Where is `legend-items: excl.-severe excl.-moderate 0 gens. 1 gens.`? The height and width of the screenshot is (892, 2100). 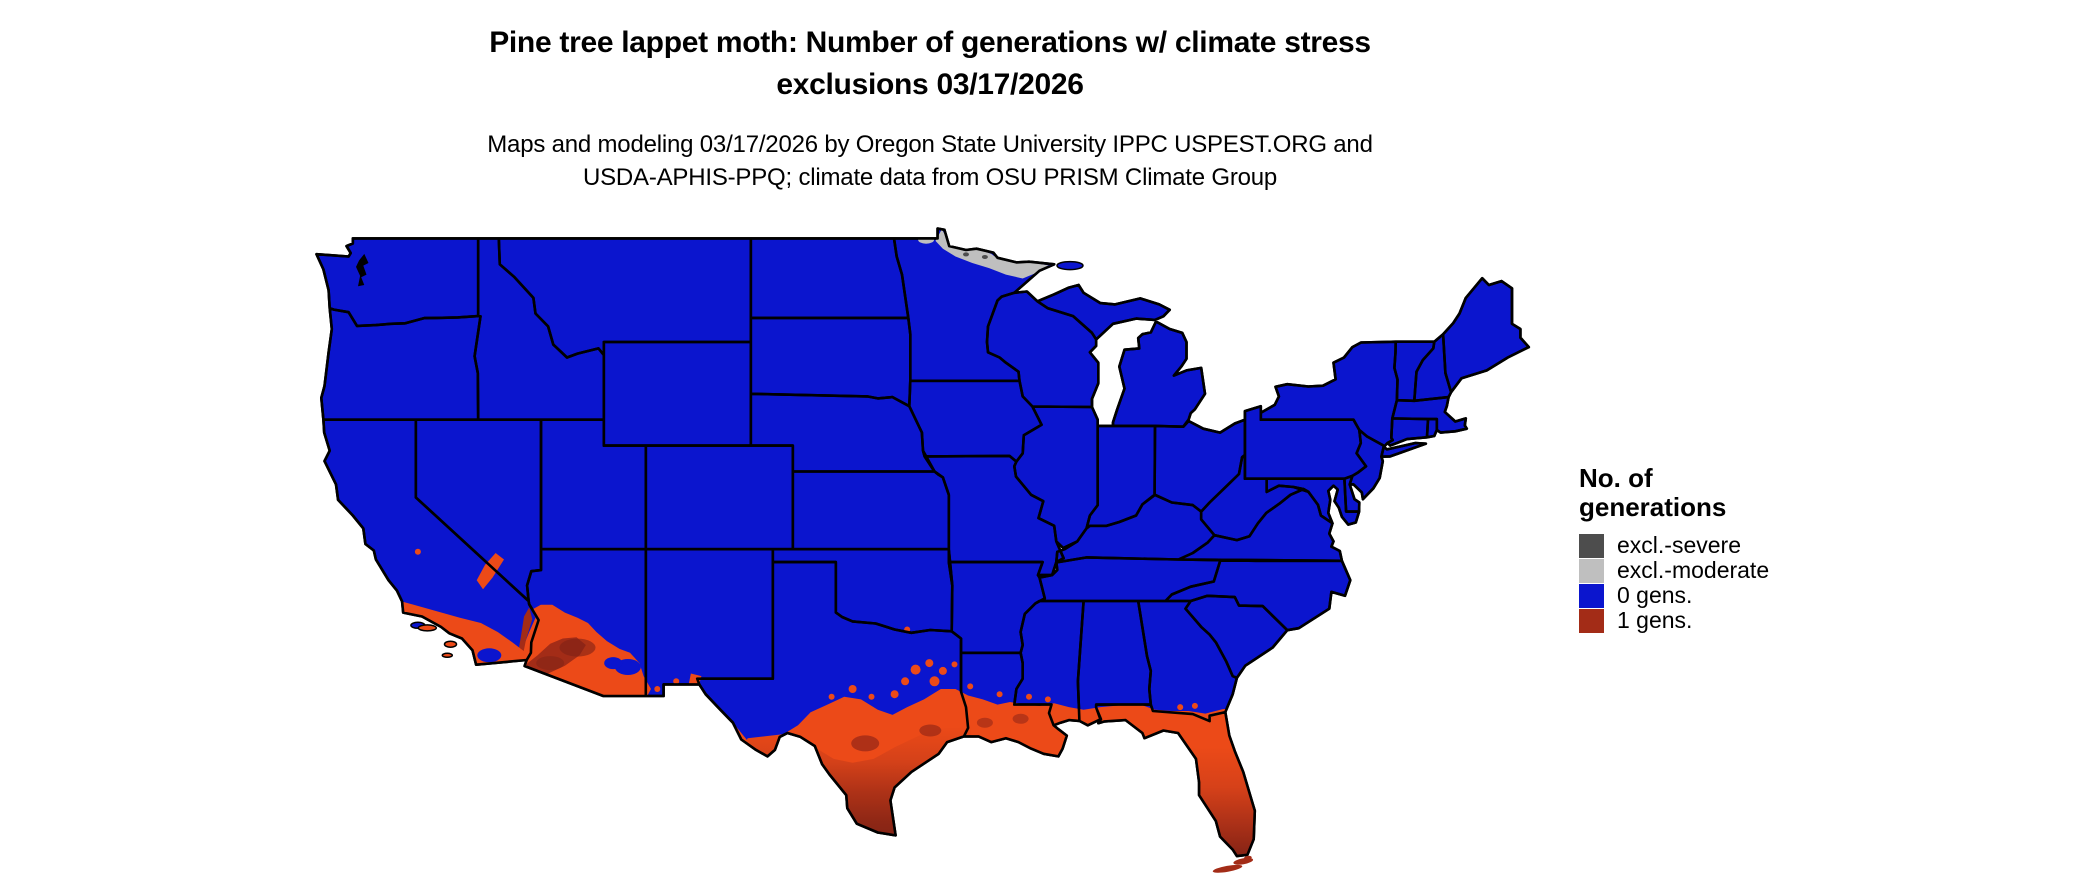
legend-items: excl.-severe excl.-moderate 0 gens. 1 gens. is located at coordinates (1694, 583).